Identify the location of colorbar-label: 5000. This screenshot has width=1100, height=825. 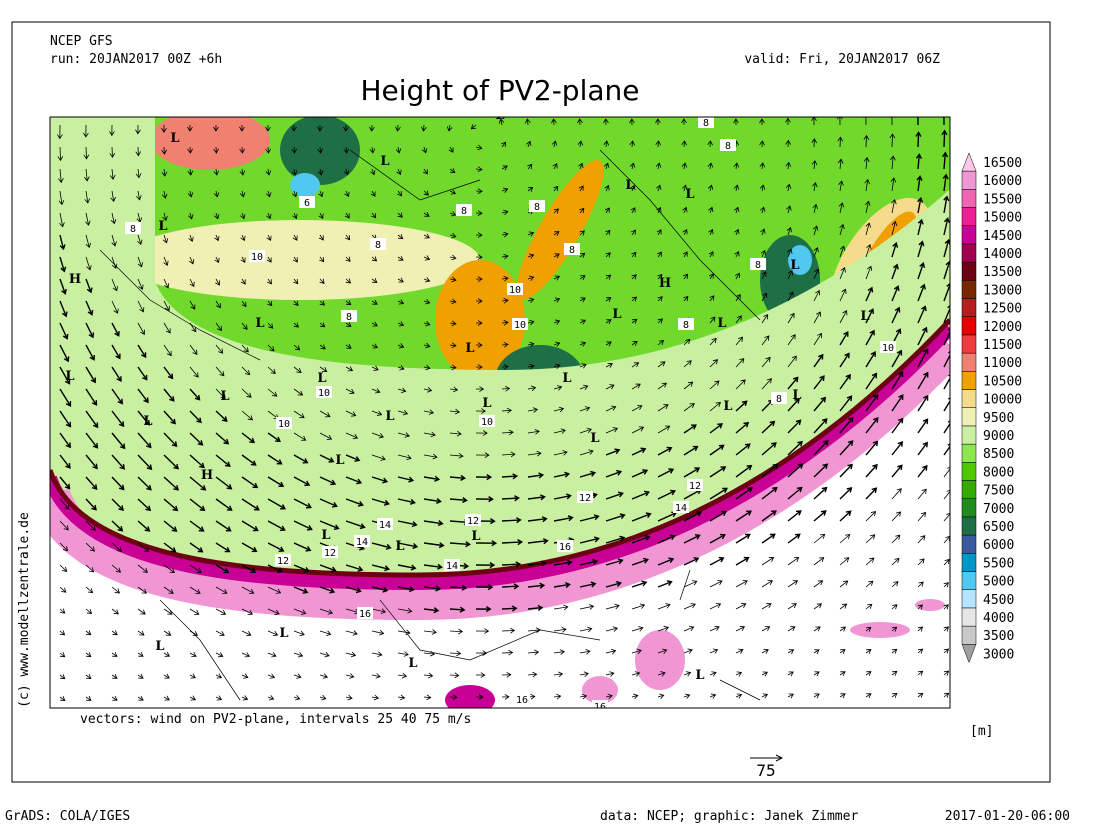
(998, 582).